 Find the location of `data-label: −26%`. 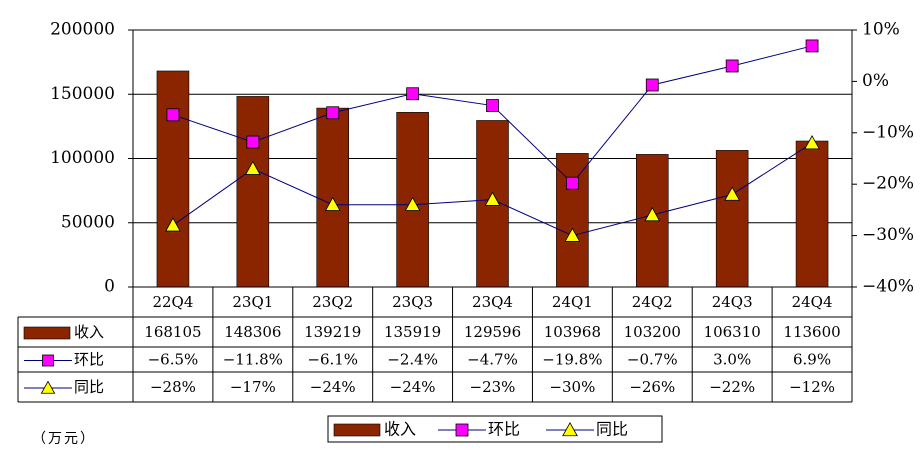

data-label: −26% is located at coordinates (652, 387).